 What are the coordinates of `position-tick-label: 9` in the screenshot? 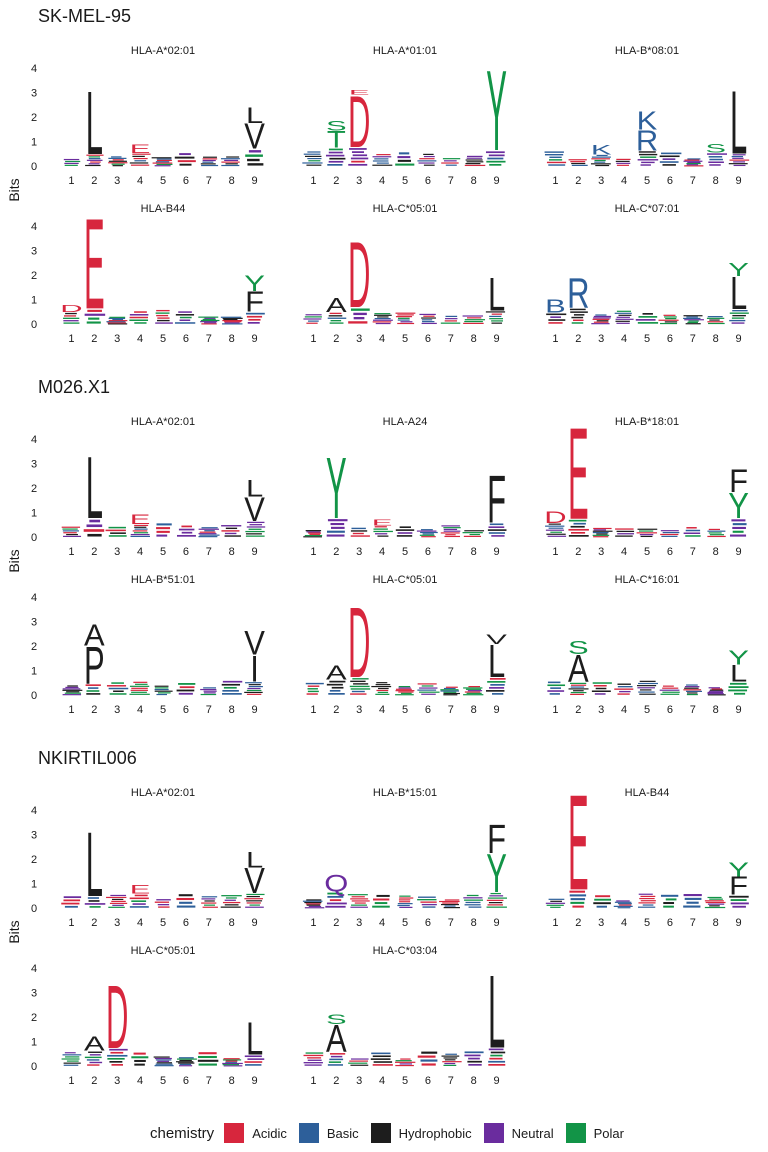 It's located at (254, 339).